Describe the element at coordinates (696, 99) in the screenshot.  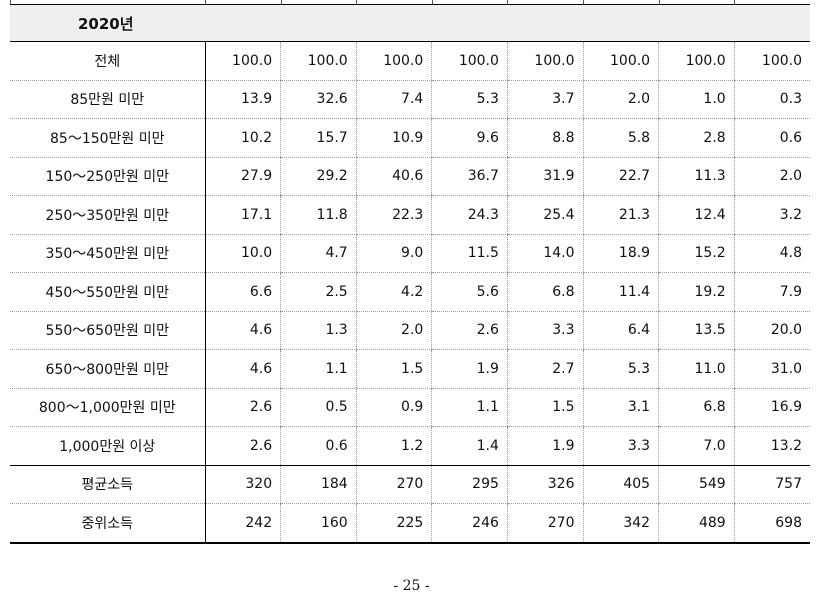
I see `value-cell: 1.0` at that location.